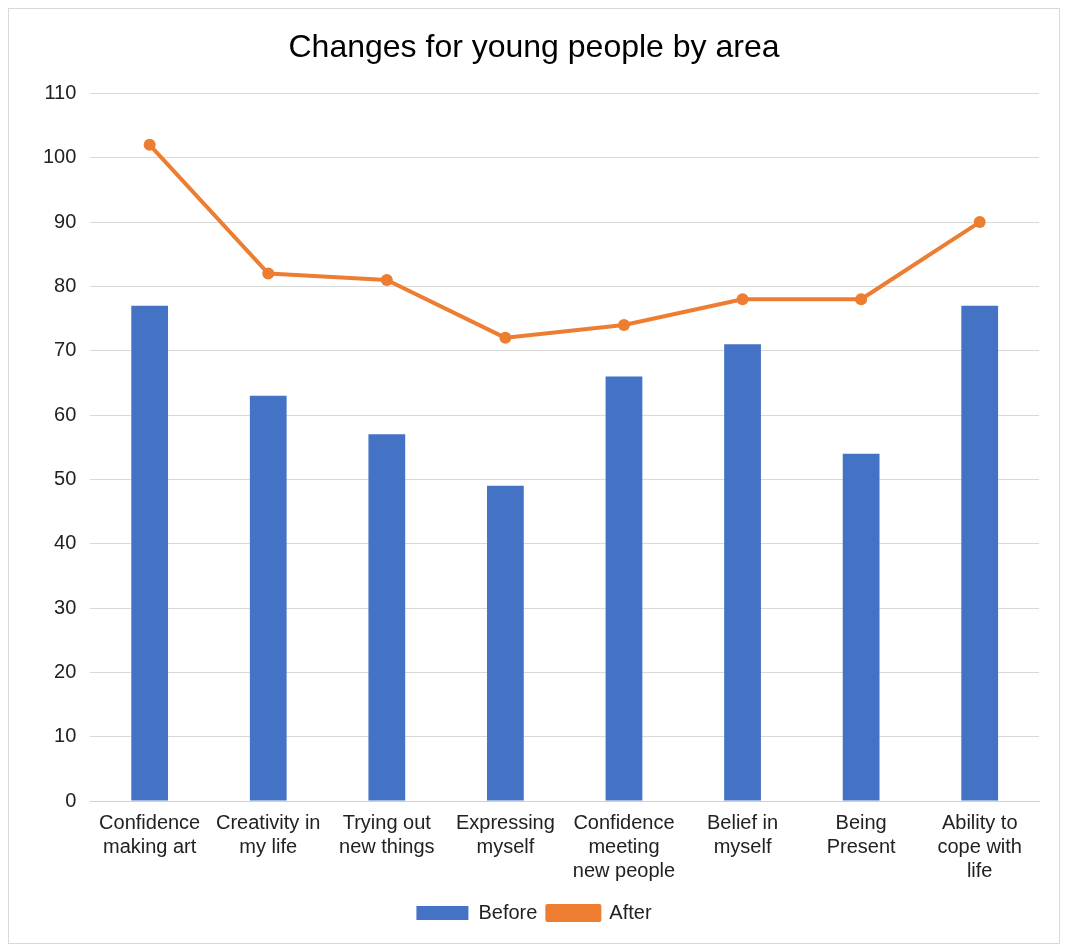  I want to click on x-tick-label: Confidence making art, so click(150, 833).